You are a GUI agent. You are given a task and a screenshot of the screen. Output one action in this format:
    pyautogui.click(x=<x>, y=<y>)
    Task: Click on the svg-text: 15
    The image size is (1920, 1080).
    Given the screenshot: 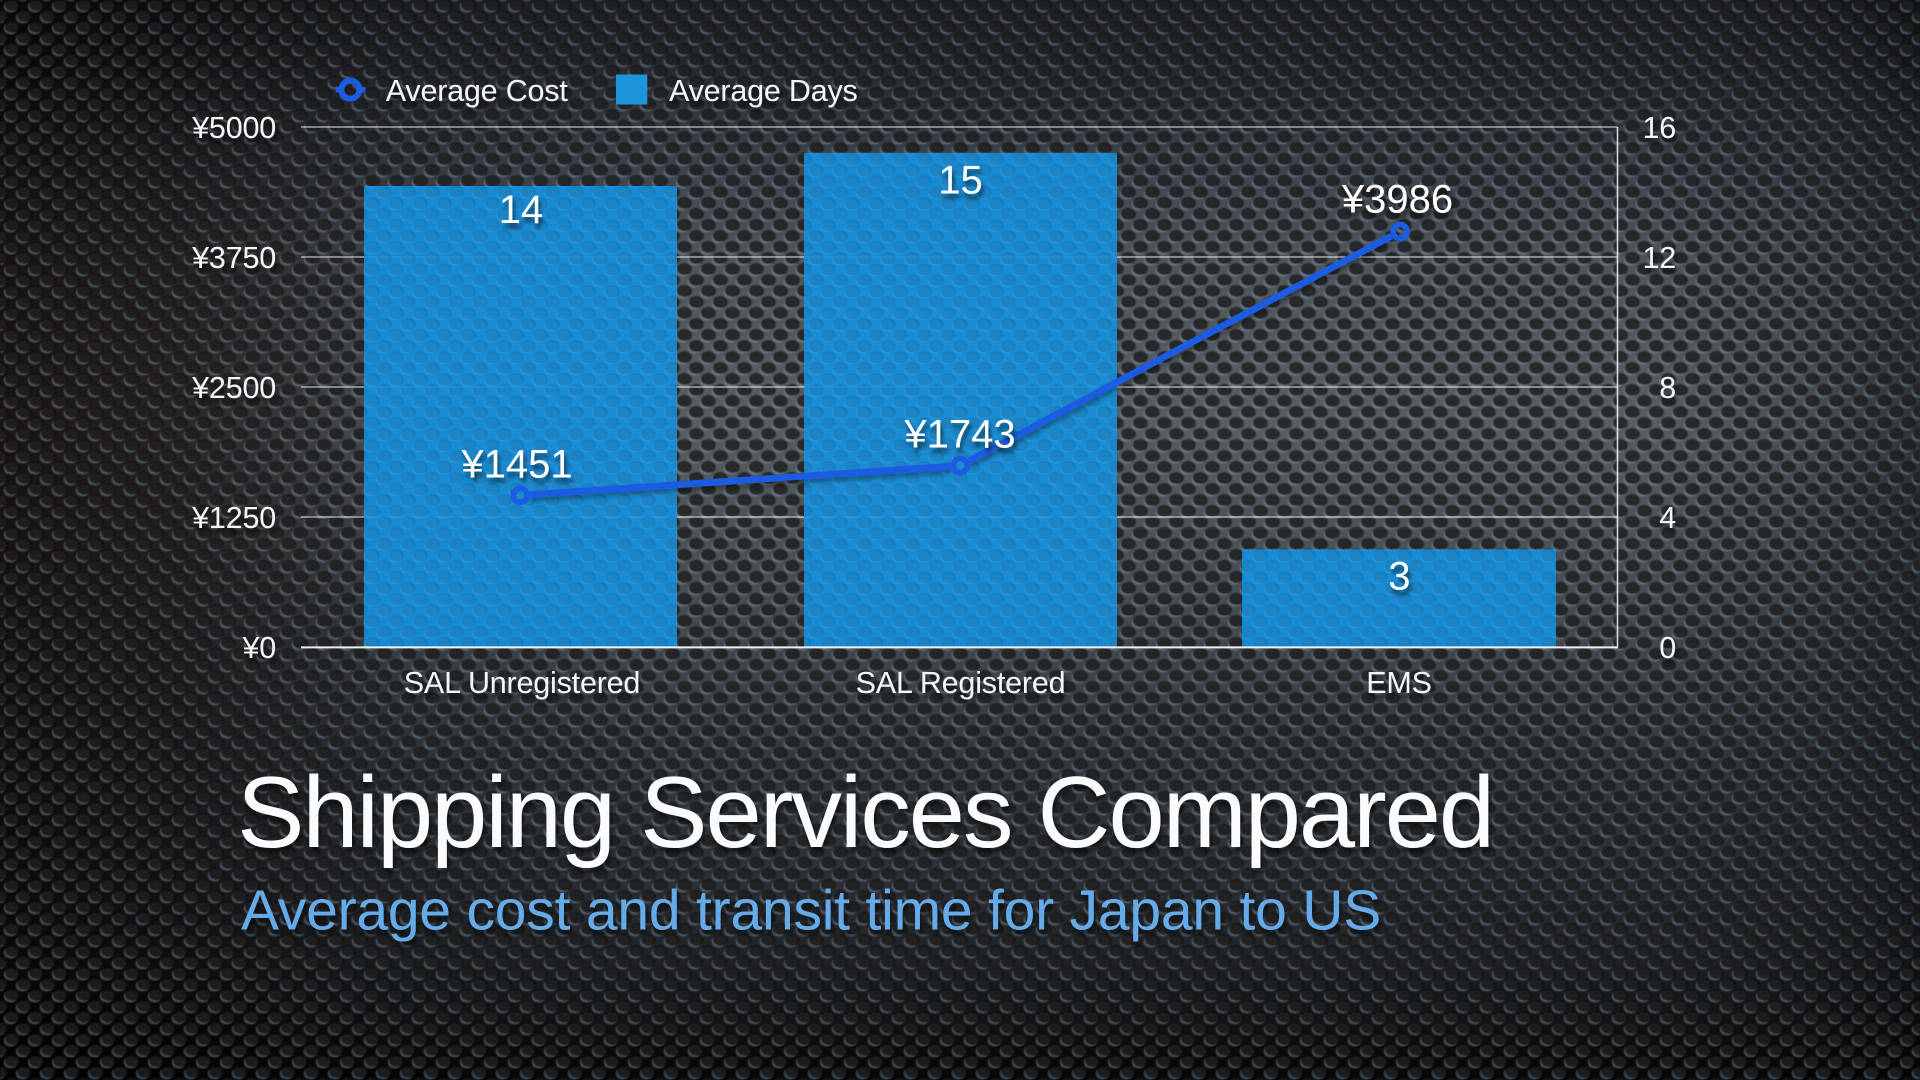 What is the action you would take?
    pyautogui.click(x=960, y=180)
    